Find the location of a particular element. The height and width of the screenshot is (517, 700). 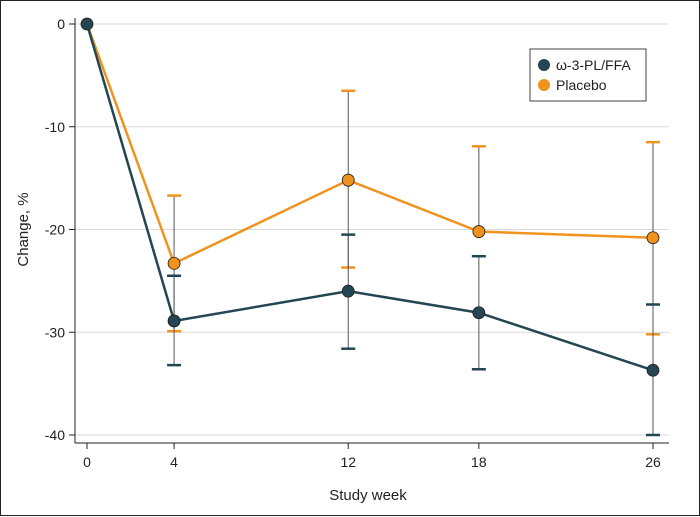

y-tick-label: -20 is located at coordinates (55, 230).